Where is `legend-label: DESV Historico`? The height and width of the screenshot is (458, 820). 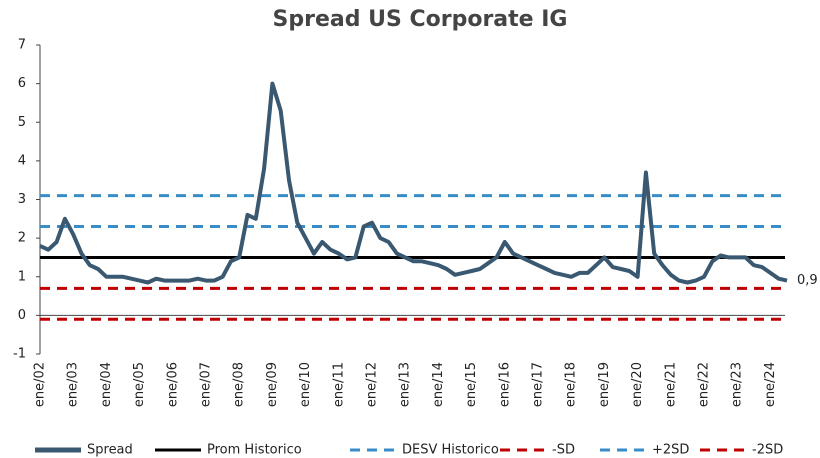
legend-label: DESV Historico is located at coordinates (450, 450).